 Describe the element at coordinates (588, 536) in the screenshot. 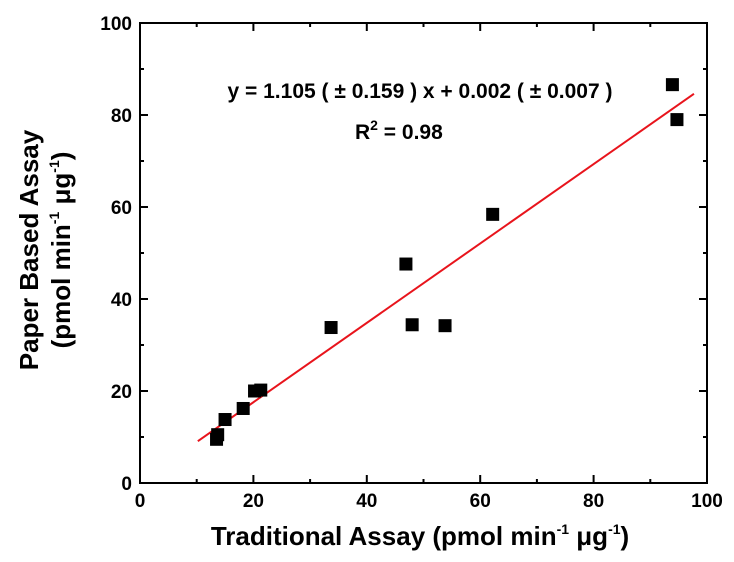

I see `x-axis-title-mid: μg` at that location.